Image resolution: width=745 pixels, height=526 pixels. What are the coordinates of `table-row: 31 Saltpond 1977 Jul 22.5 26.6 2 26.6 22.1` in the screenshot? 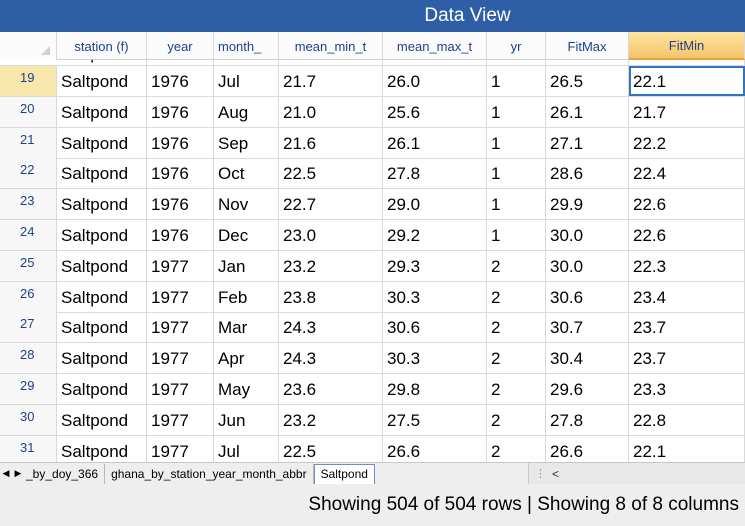 It's located at (372, 448).